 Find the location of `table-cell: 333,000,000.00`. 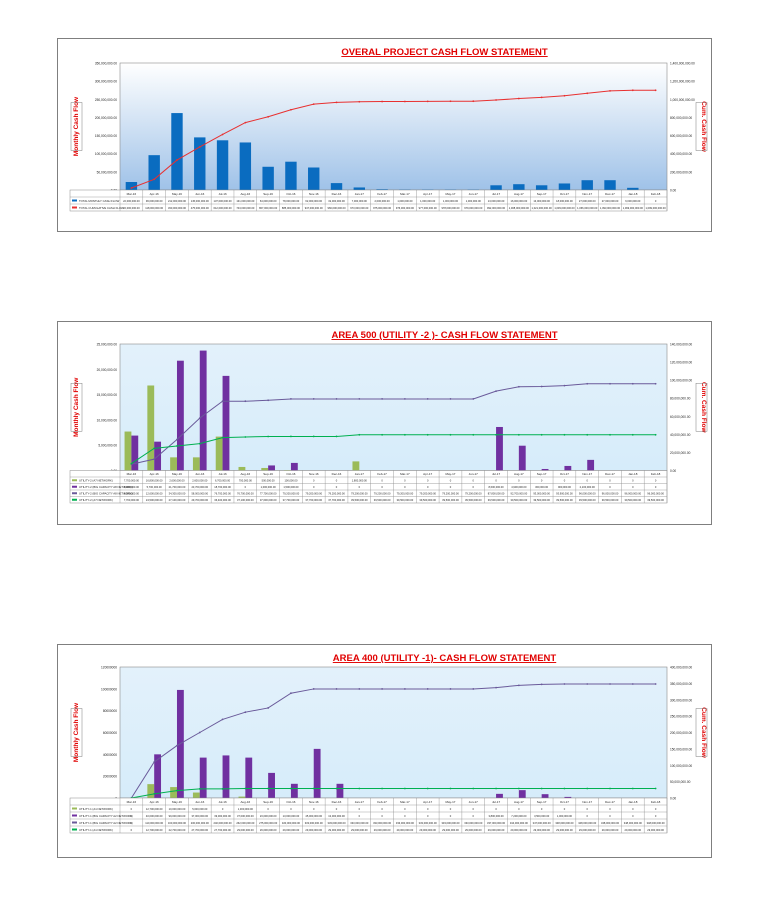

table-cell: 333,000,000.00 is located at coordinates (359, 823).